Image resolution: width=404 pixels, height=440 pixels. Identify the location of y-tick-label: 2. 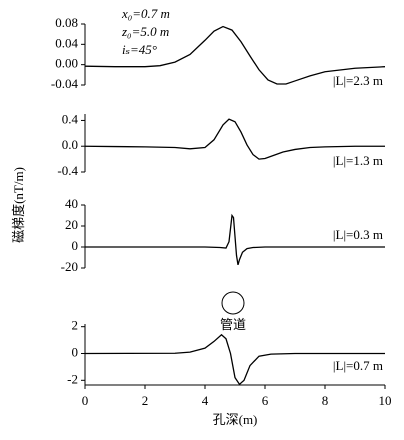
(75, 325).